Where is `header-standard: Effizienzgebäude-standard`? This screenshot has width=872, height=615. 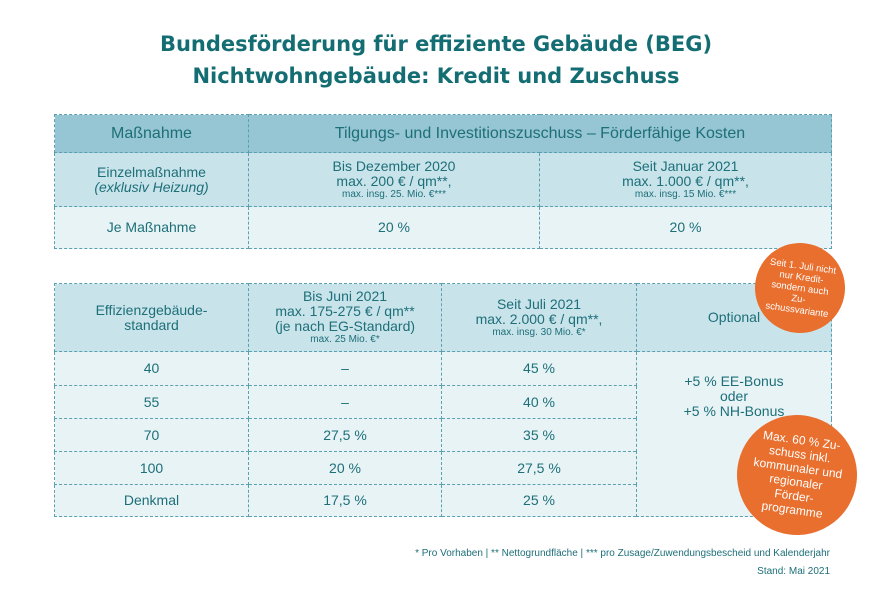
header-standard: Effizienzgebäude-standard is located at coordinates (151, 317).